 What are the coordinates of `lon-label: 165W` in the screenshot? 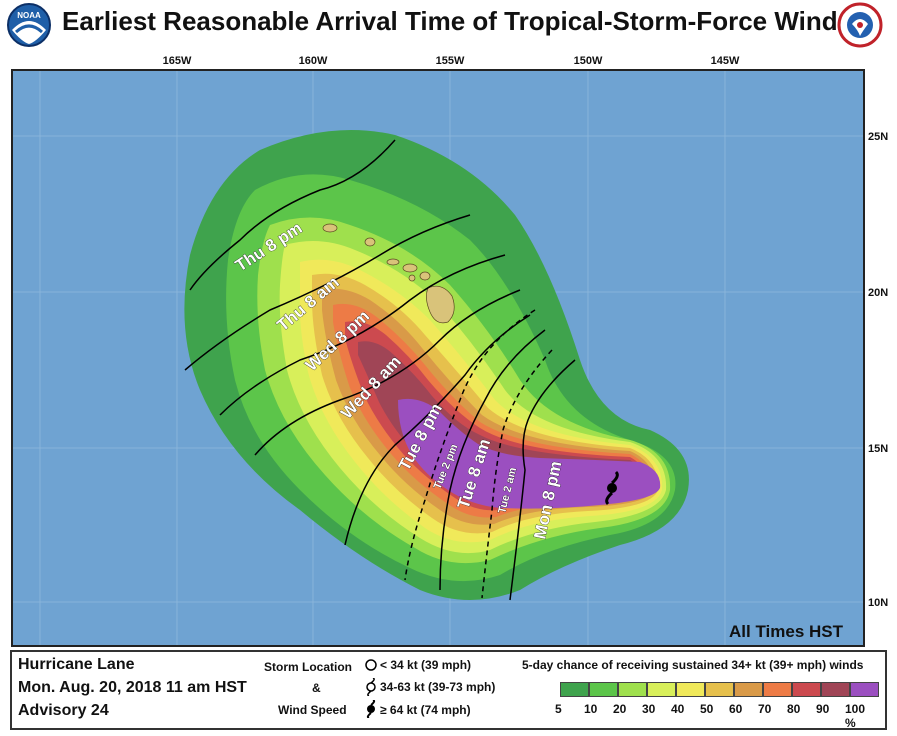 It's located at (177, 61).